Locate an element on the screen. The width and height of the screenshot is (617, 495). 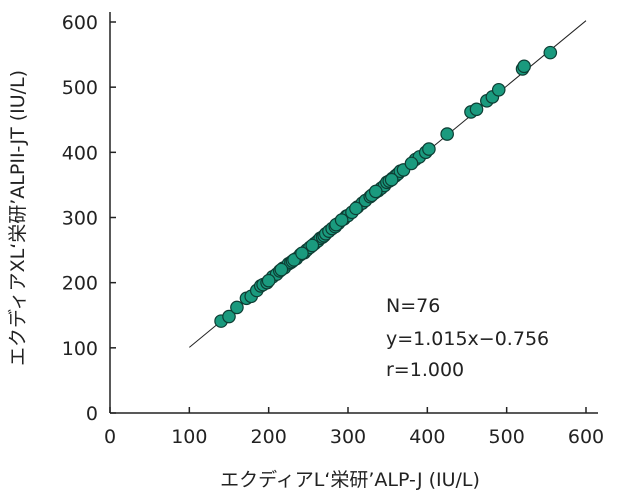
x-tick-label: 600 is located at coordinates (586, 437).